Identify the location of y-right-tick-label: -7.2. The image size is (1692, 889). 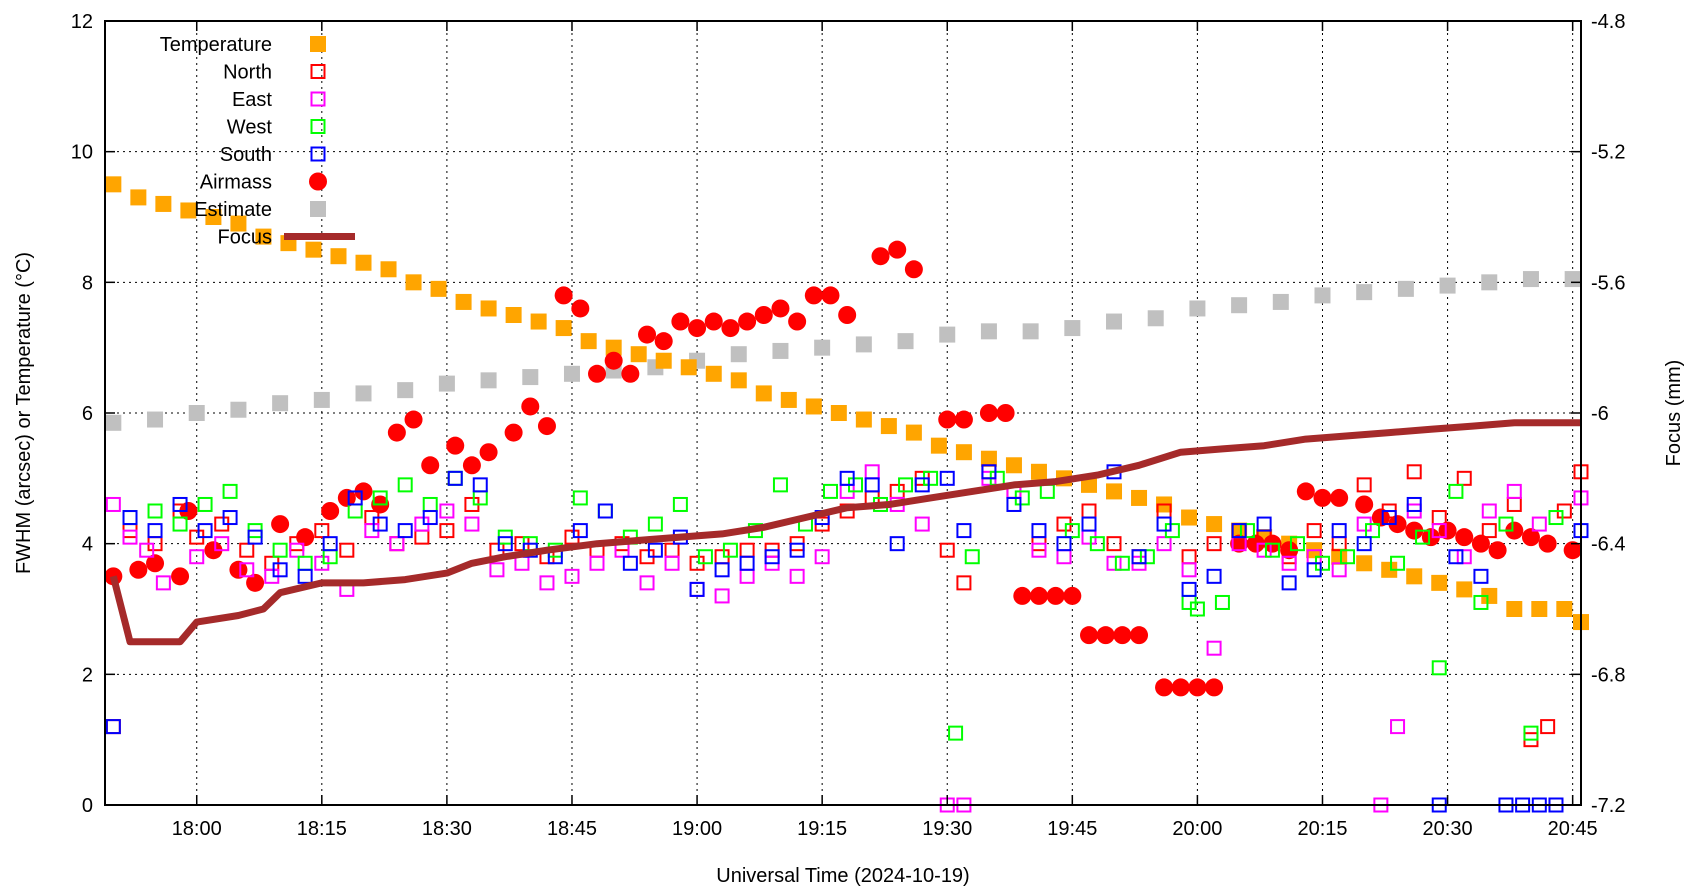
(1608, 806).